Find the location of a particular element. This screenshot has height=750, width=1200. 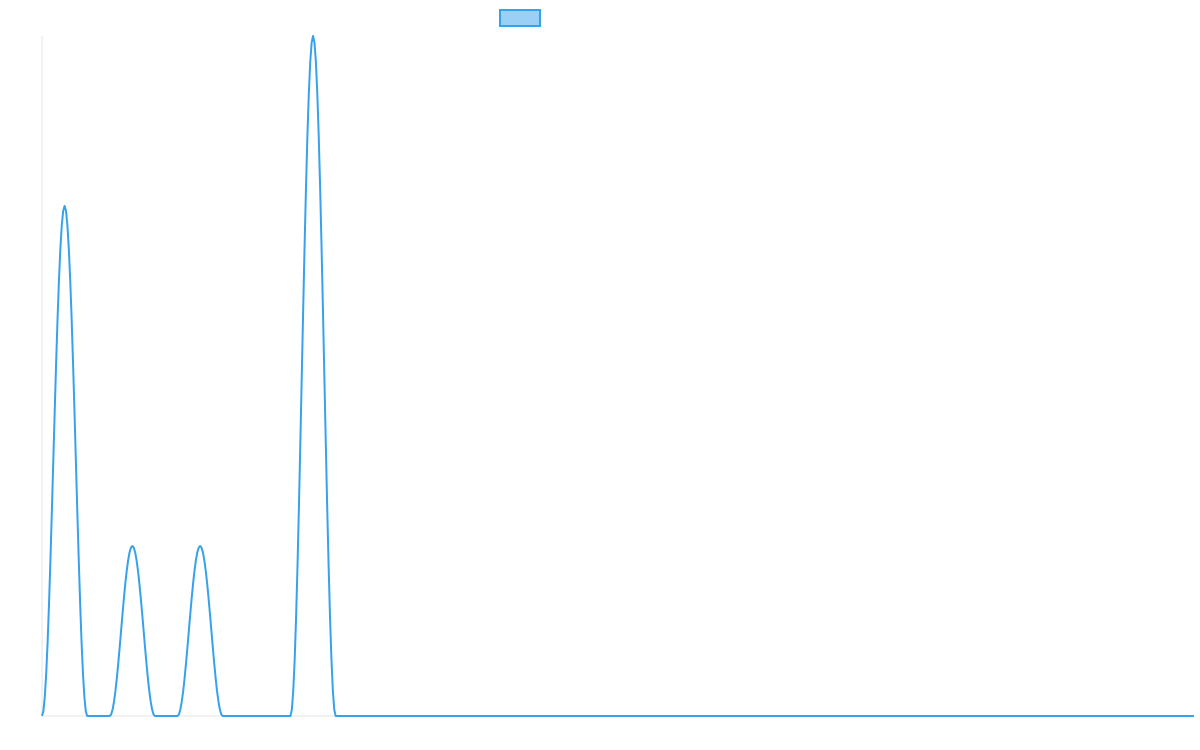

legend-swatch is located at coordinates (520, 18).